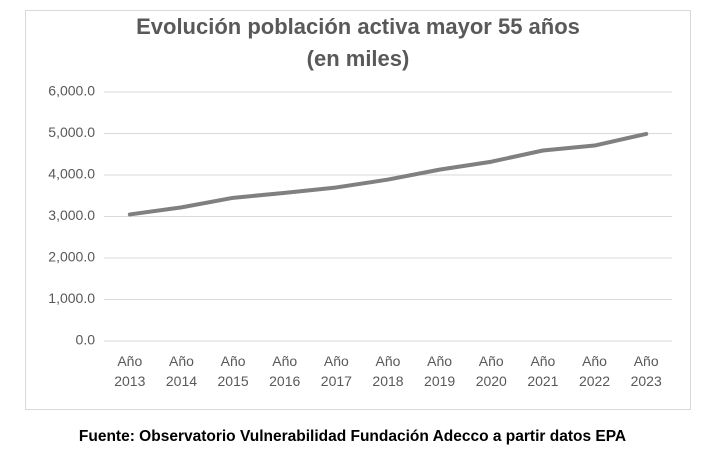  Describe the element at coordinates (543, 371) in the screenshot. I see `x-tick-label: Año 2021` at that location.